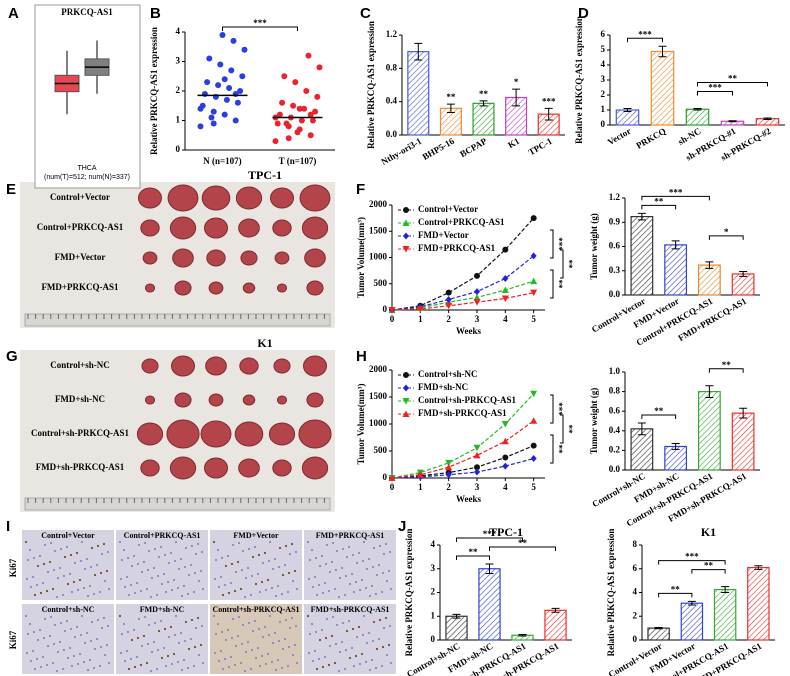 The image size is (790, 676). I want to click on y-tick-label: 3, so click(433, 568).